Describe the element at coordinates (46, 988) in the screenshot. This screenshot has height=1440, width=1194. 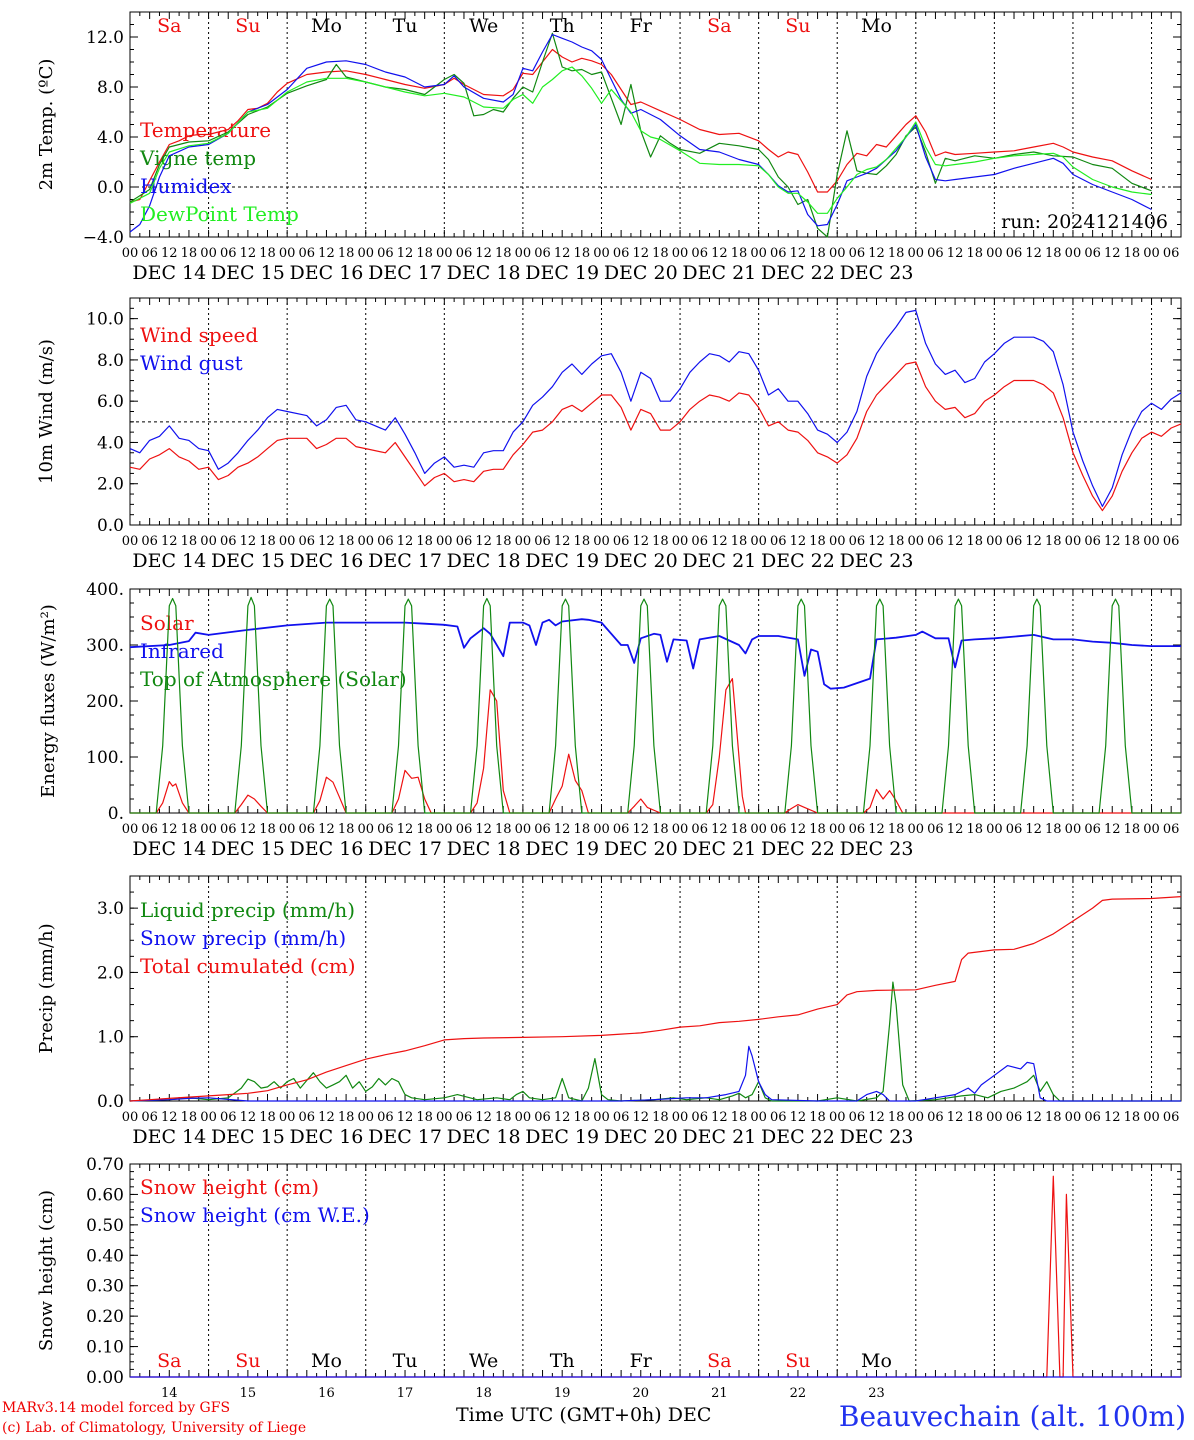
I see `y-axis-title: Precip (mm/h)` at that location.